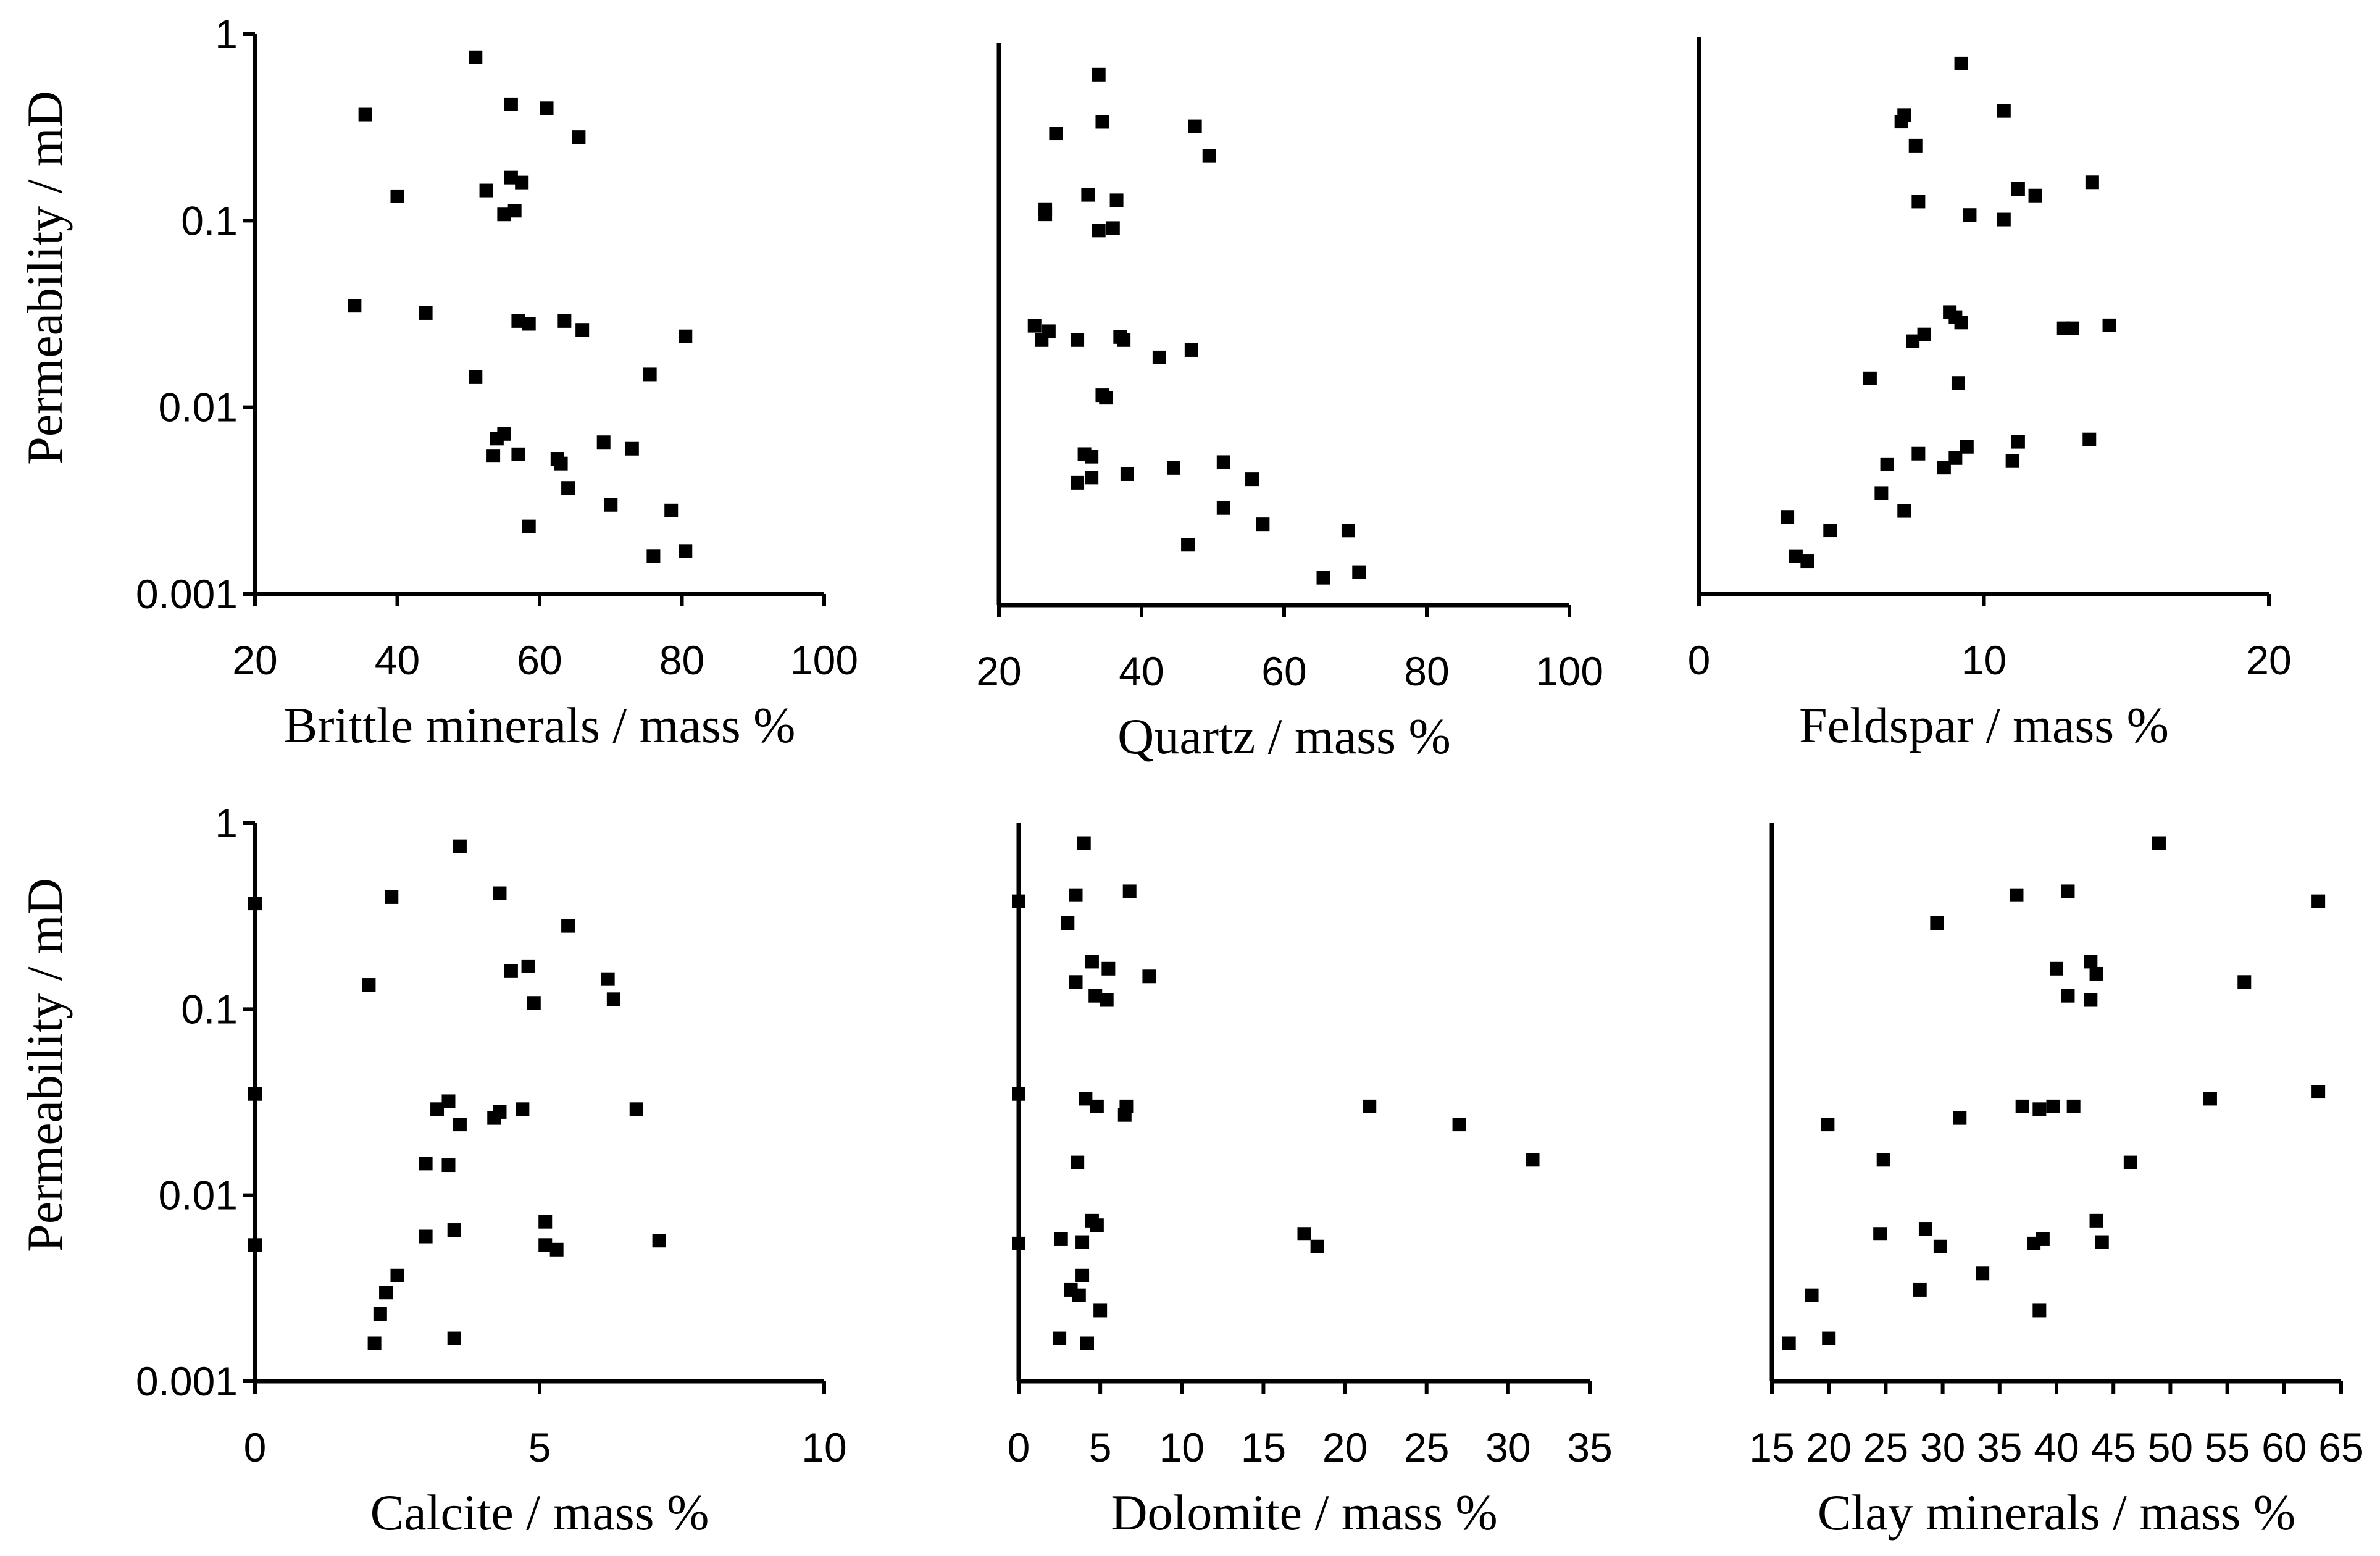 Image resolution: width=2380 pixels, height=1556 pixels. I want to click on x-tick-label: 65, so click(2340, 1447).